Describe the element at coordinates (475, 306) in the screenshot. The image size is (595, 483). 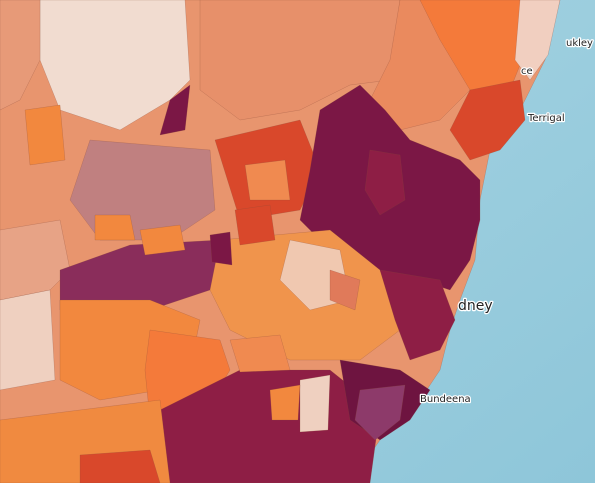
I see `place-label: dney` at that location.